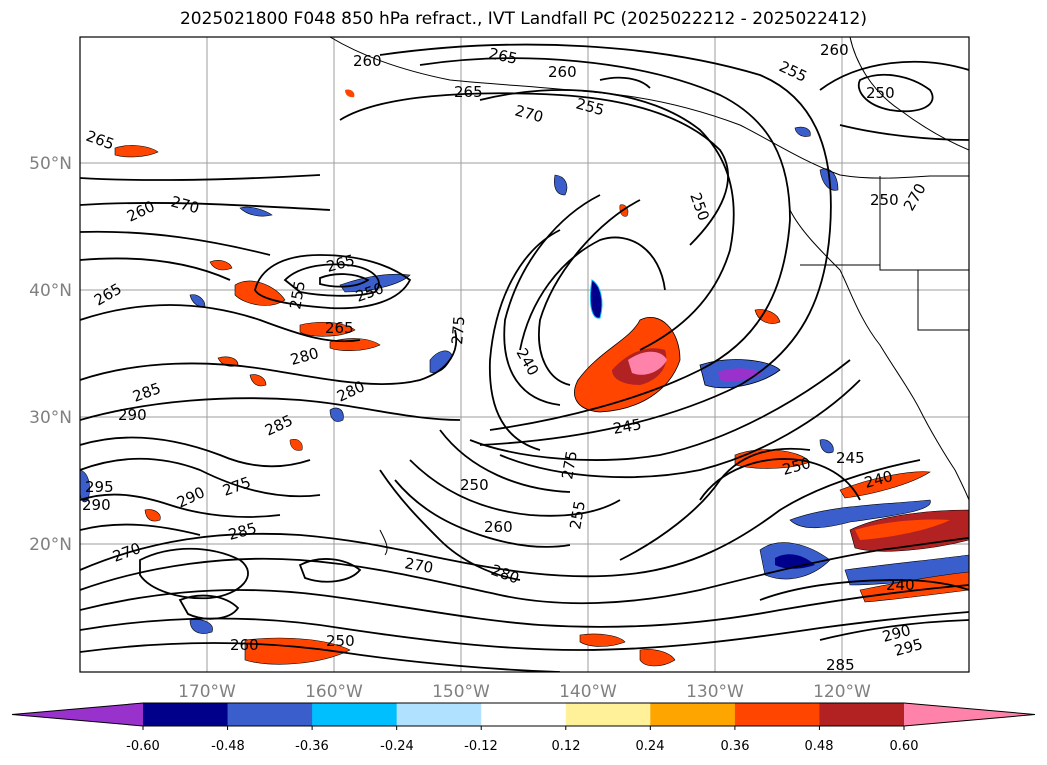 Image resolution: width=1047 pixels, height=765 pixels. What do you see at coordinates (228, 746) in the screenshot?
I see `colorbar-tick-label: -0.48` at bounding box center [228, 746].